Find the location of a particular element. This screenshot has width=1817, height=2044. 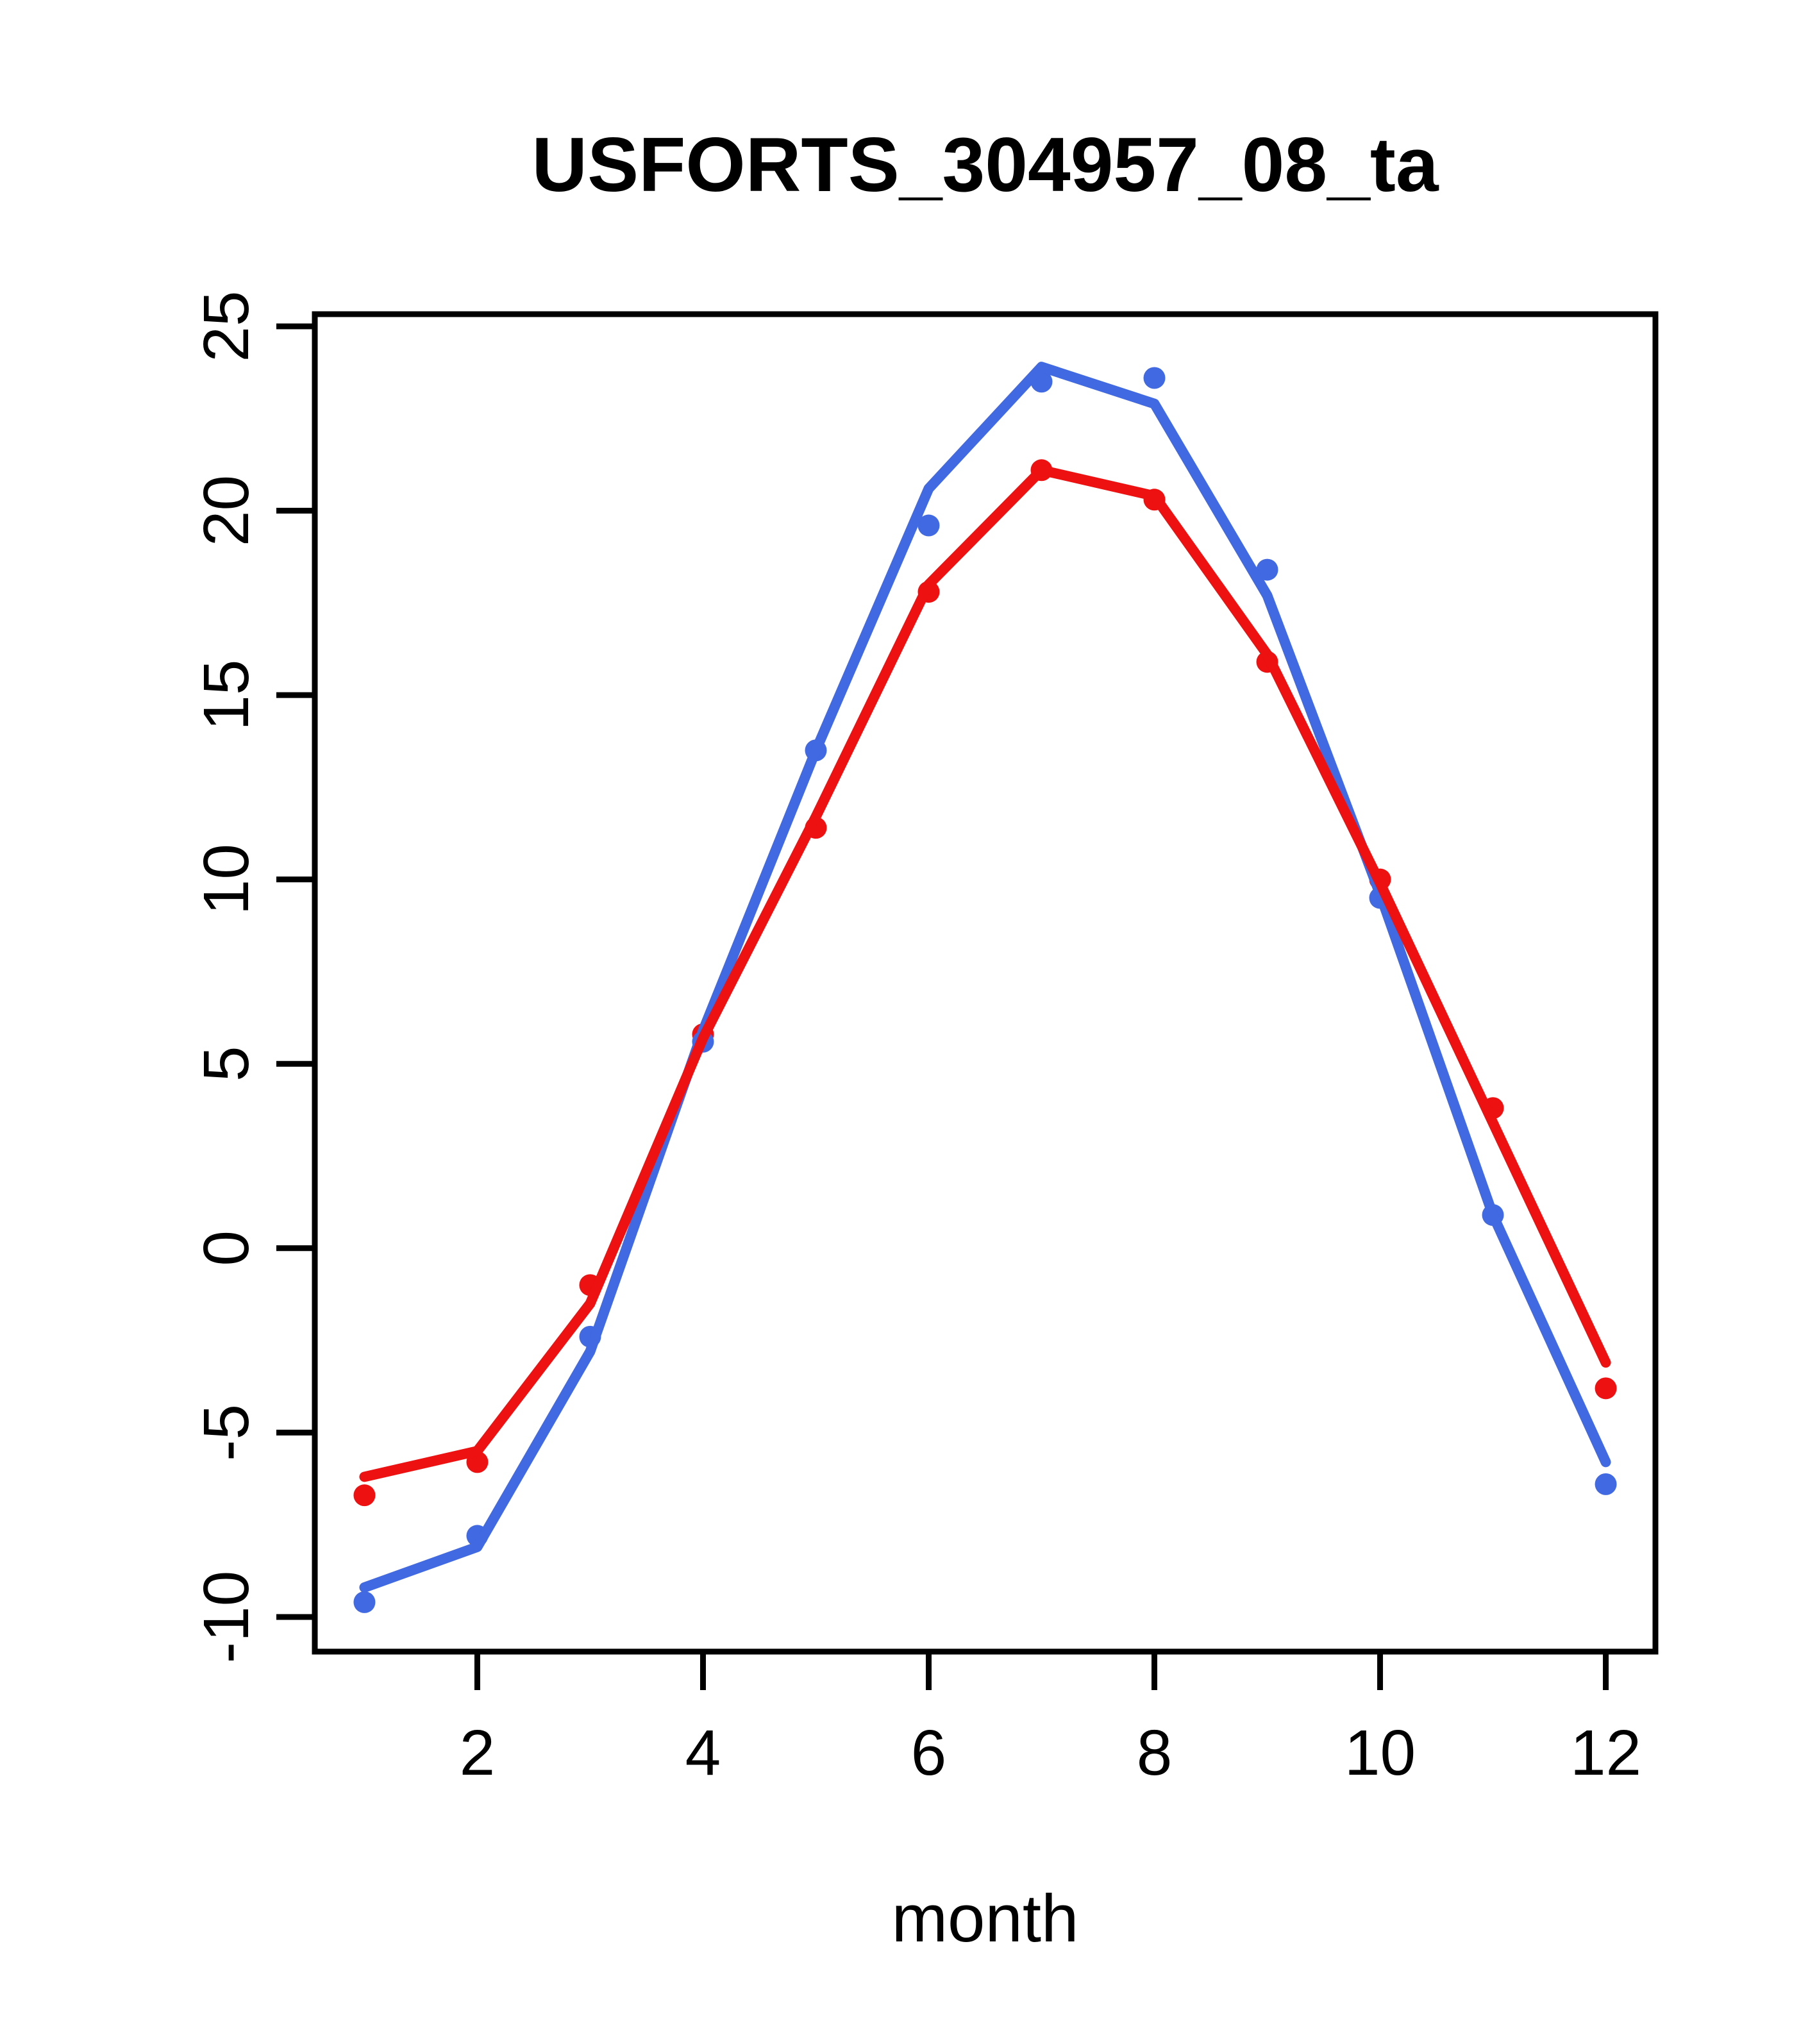

x-axis-label: month is located at coordinates (985, 1919).